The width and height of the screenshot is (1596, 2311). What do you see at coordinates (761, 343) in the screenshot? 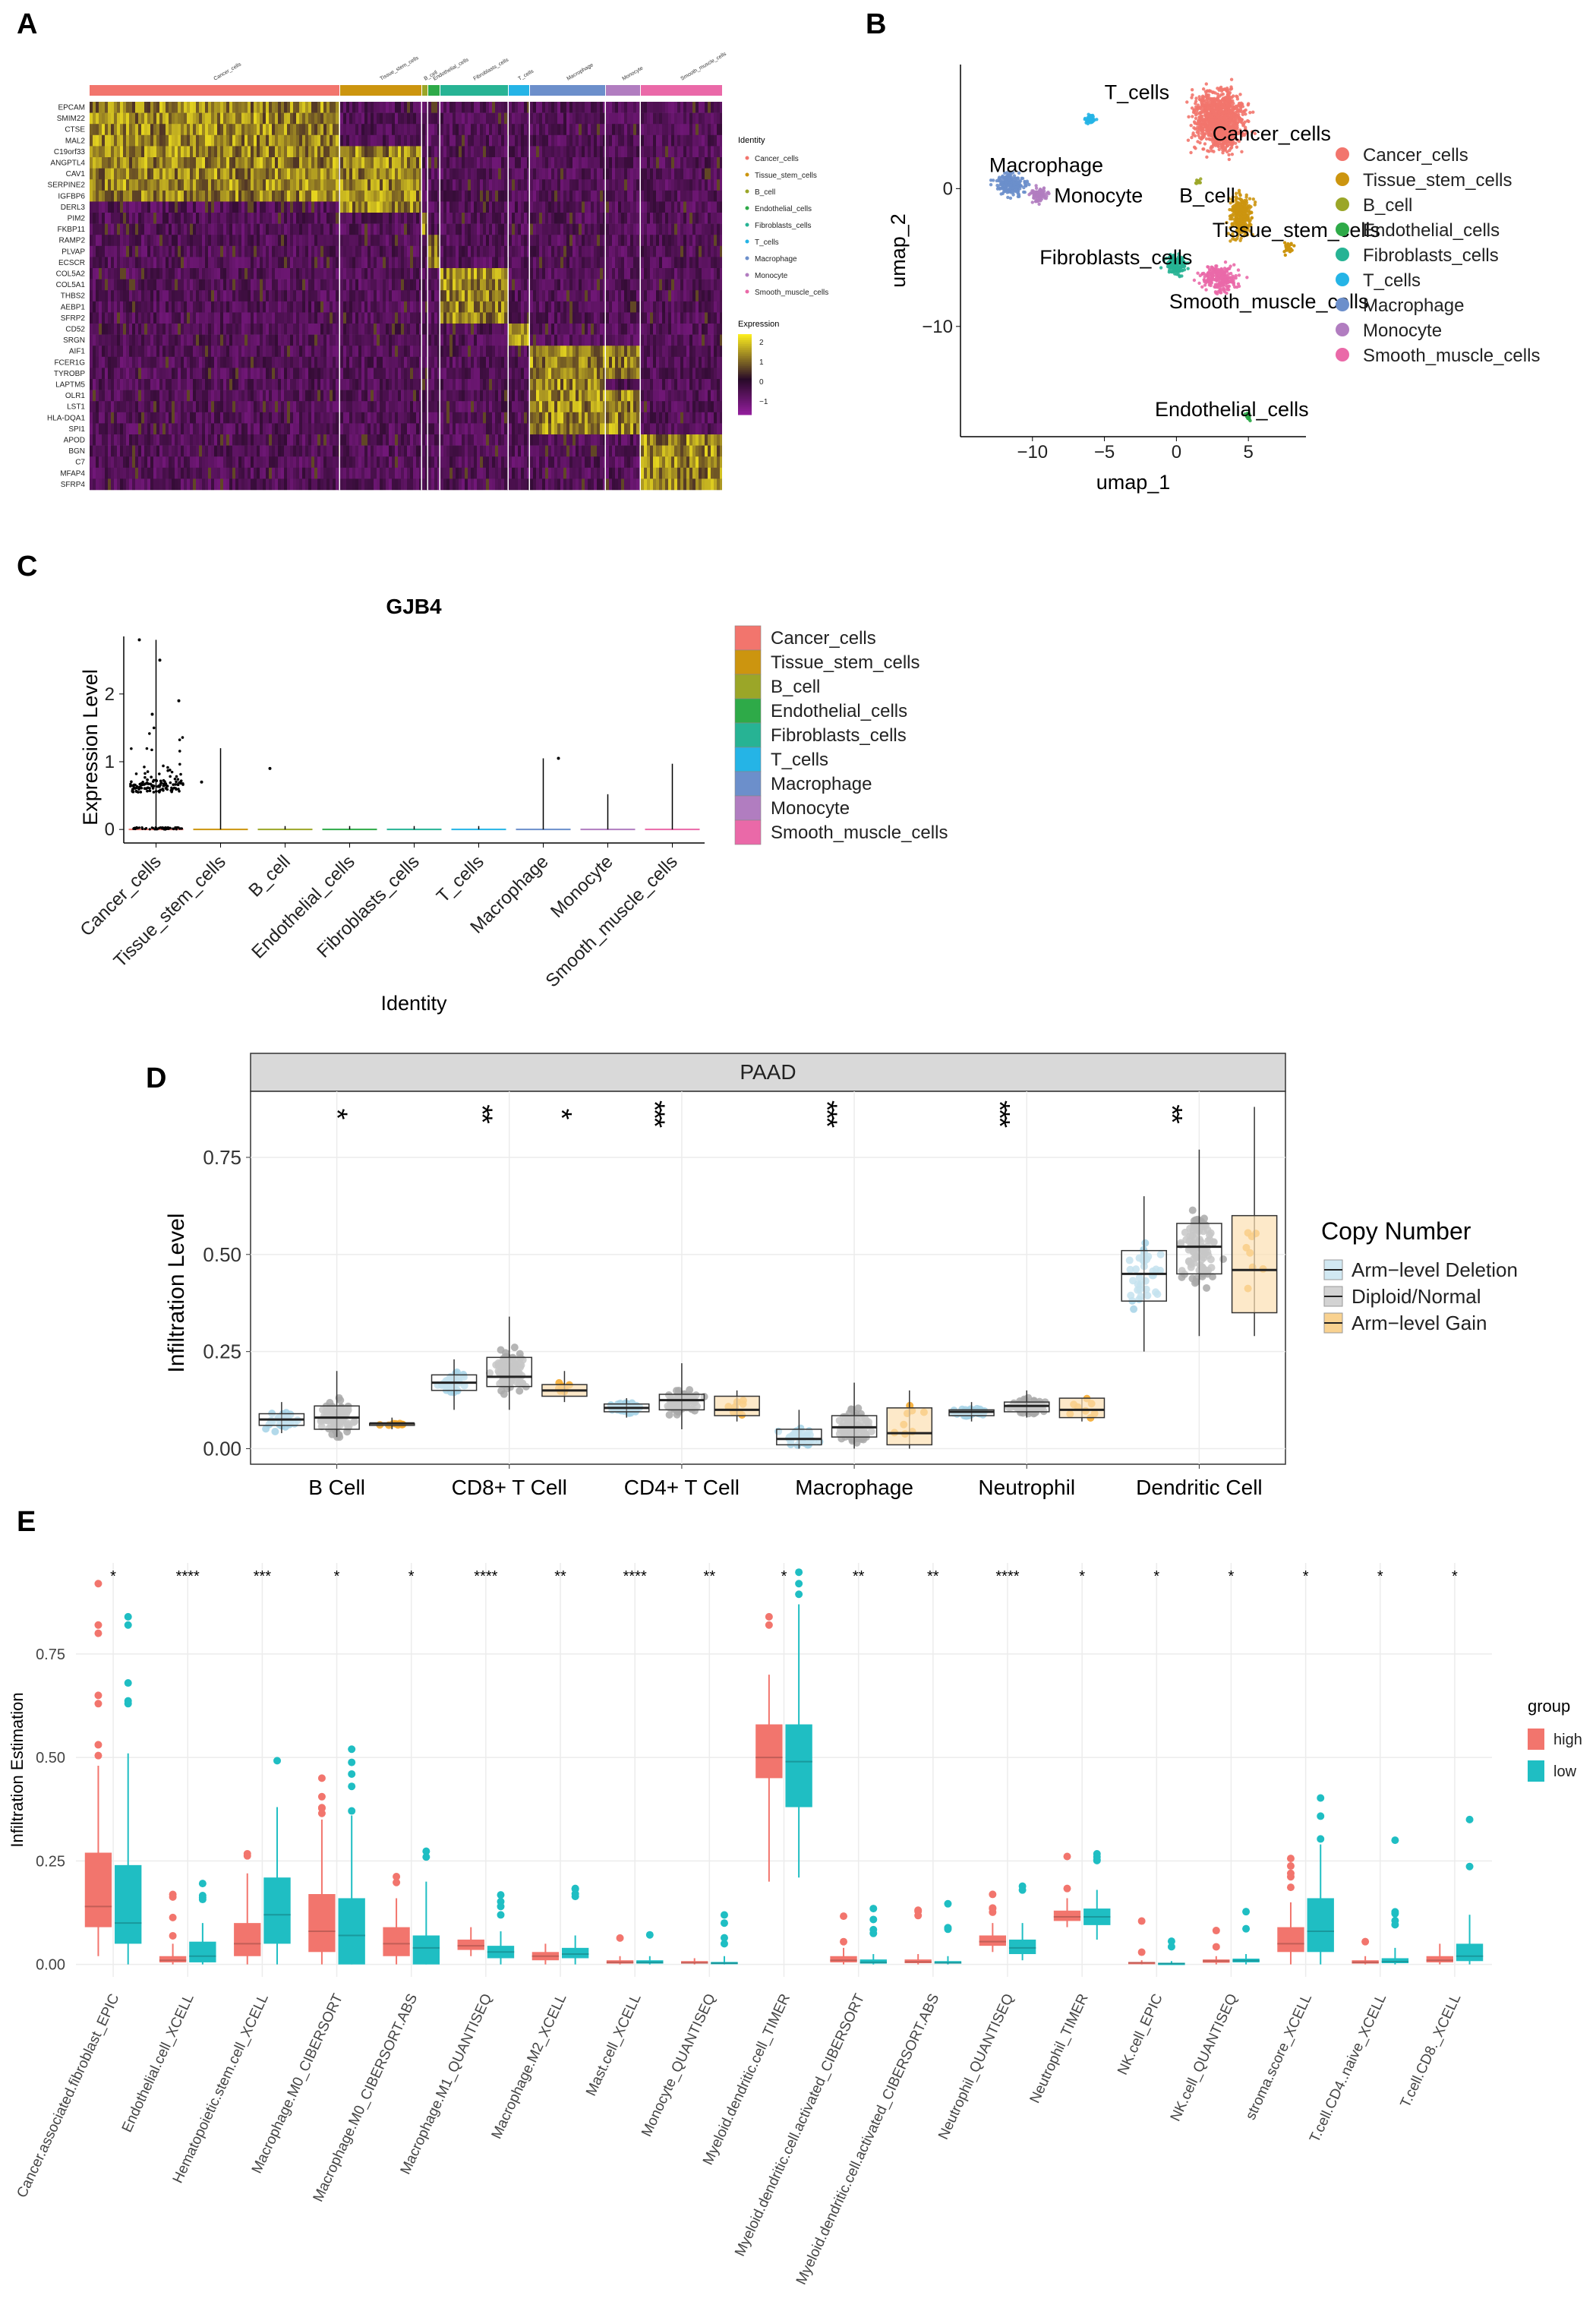
I see `expression-tick: 2` at bounding box center [761, 343].